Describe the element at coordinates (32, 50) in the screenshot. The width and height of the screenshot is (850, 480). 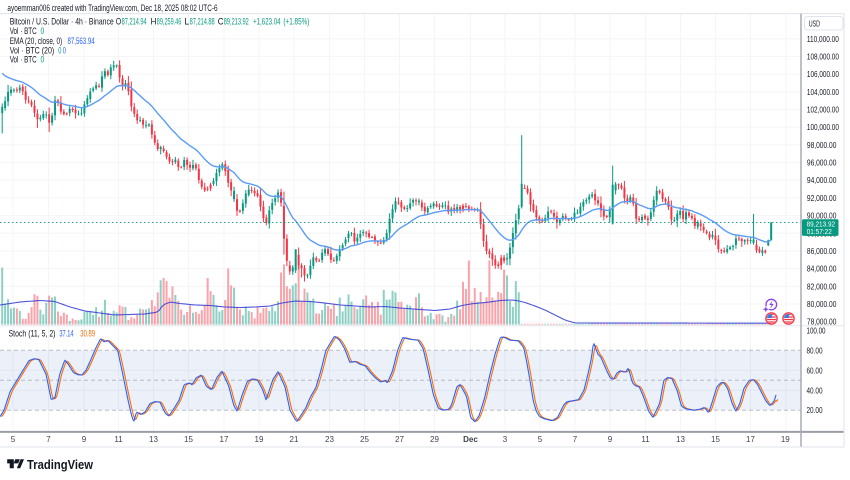
I see `svg-text: Vol · BTC (20)` at that location.